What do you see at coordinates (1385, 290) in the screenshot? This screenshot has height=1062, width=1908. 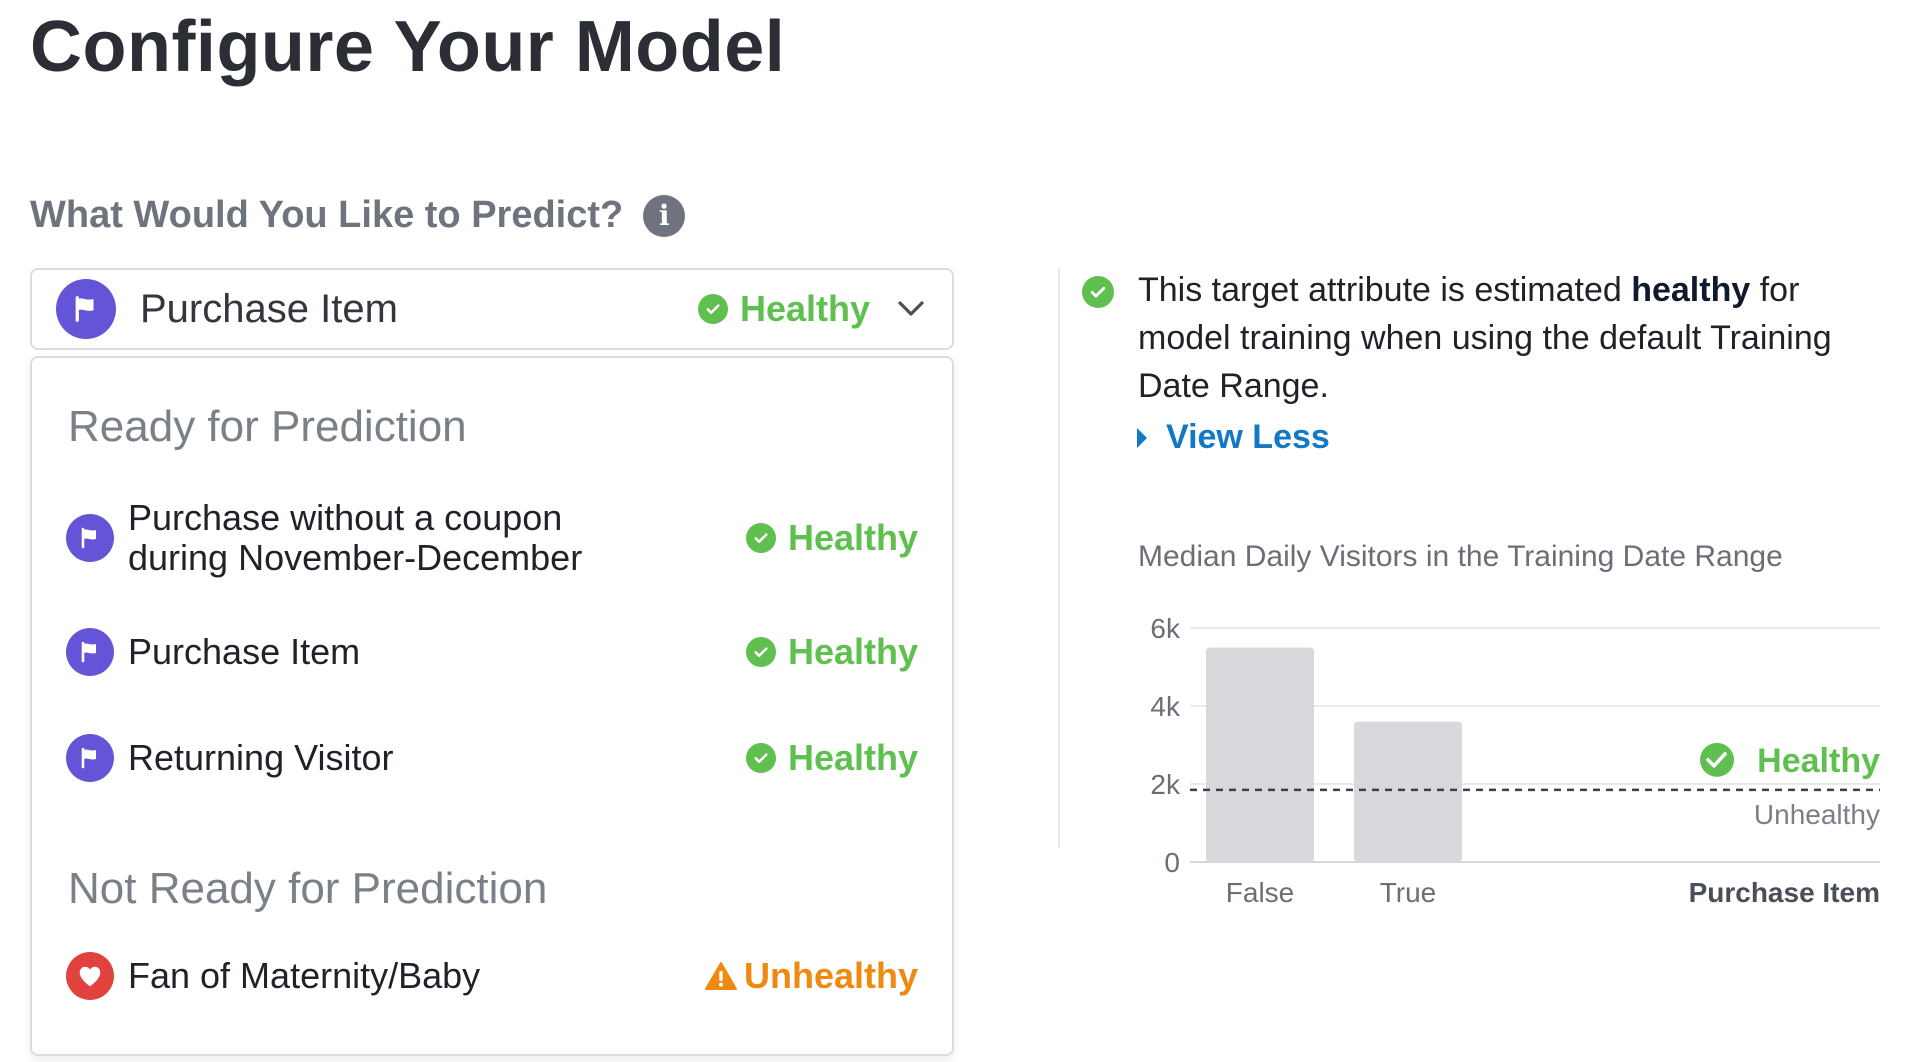 I see `health-explanation-text: This target attribute is estimated` at bounding box center [1385, 290].